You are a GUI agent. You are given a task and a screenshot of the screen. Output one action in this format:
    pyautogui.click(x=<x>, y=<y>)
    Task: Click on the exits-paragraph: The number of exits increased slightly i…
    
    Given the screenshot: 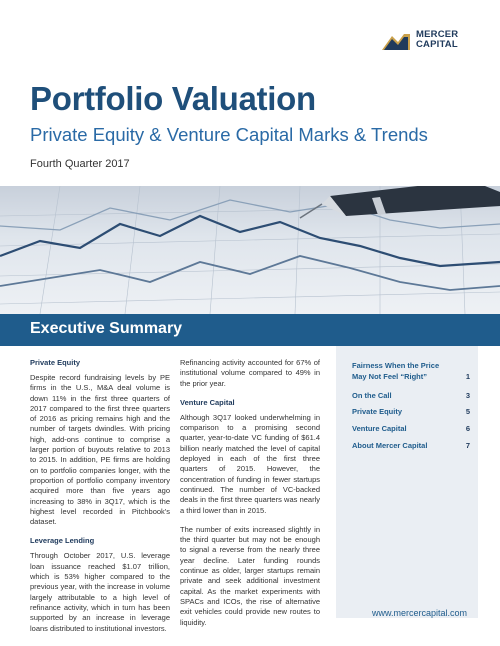 What is the action you would take?
    pyautogui.click(x=250, y=575)
    